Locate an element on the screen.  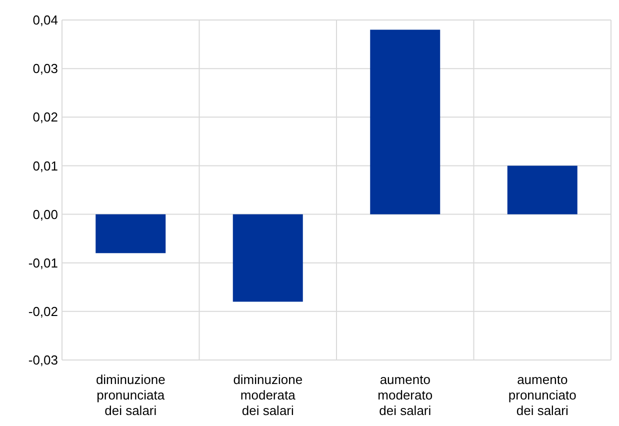
x-tick-label: aumento moderato dei salari is located at coordinates (405, 395).